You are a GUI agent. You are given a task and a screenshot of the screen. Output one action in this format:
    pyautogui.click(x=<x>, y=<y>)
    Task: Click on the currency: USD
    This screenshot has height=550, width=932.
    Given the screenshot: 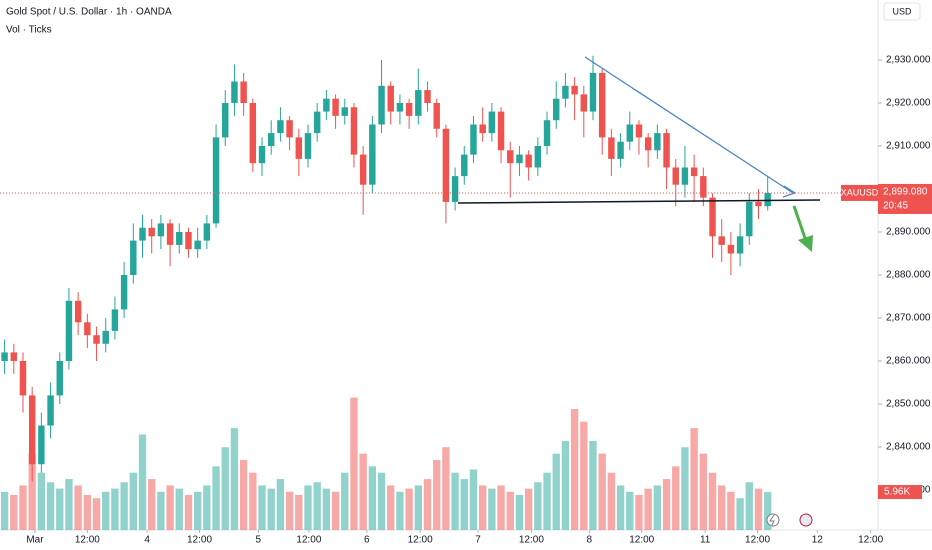 What is the action you would take?
    pyautogui.click(x=902, y=11)
    